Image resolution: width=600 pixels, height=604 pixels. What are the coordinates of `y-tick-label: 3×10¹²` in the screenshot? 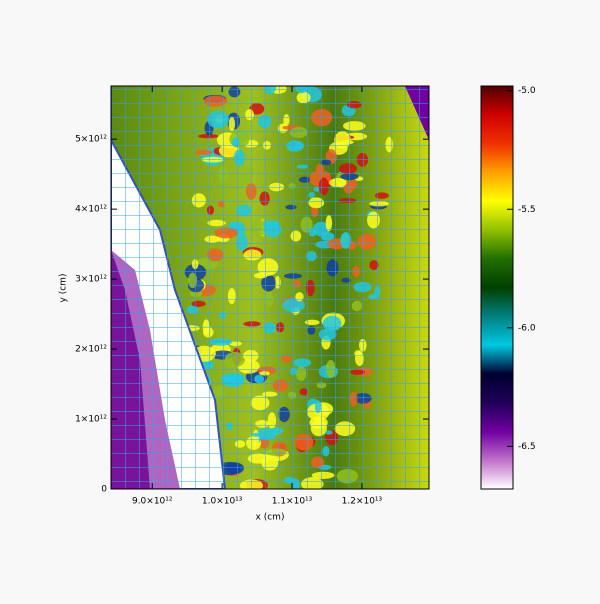 It's located at (91, 280).